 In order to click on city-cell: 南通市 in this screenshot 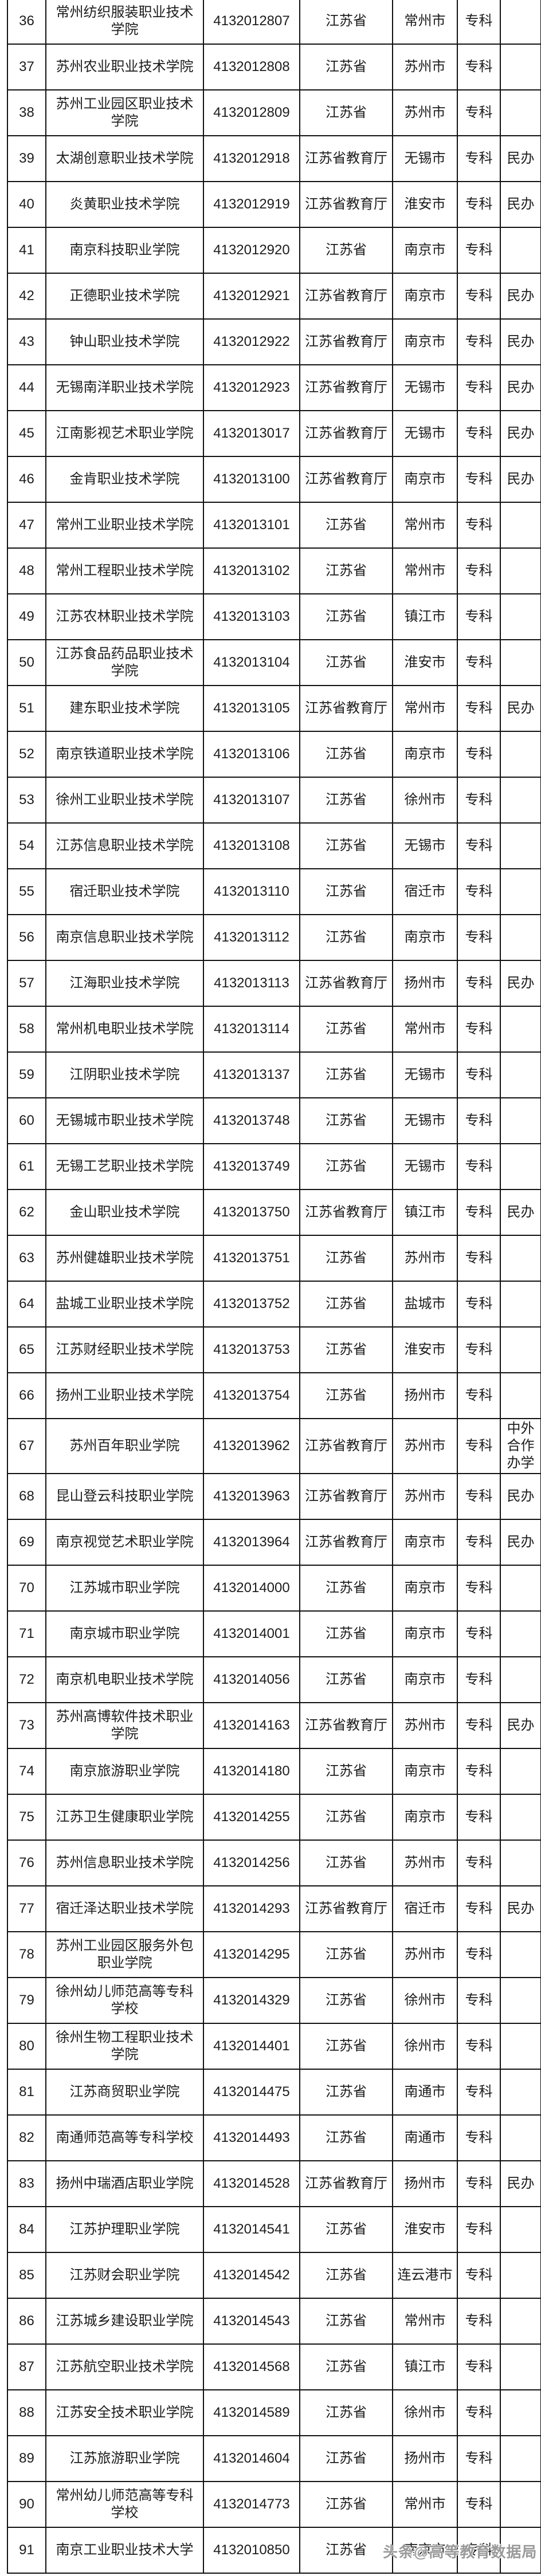, I will do `click(425, 2093)`.